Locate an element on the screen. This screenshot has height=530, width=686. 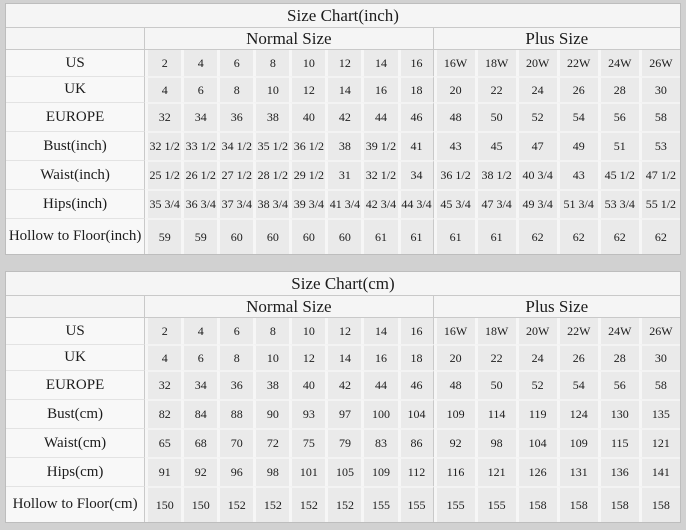
size-value-cell: 18W is located at coordinates (495, 63).